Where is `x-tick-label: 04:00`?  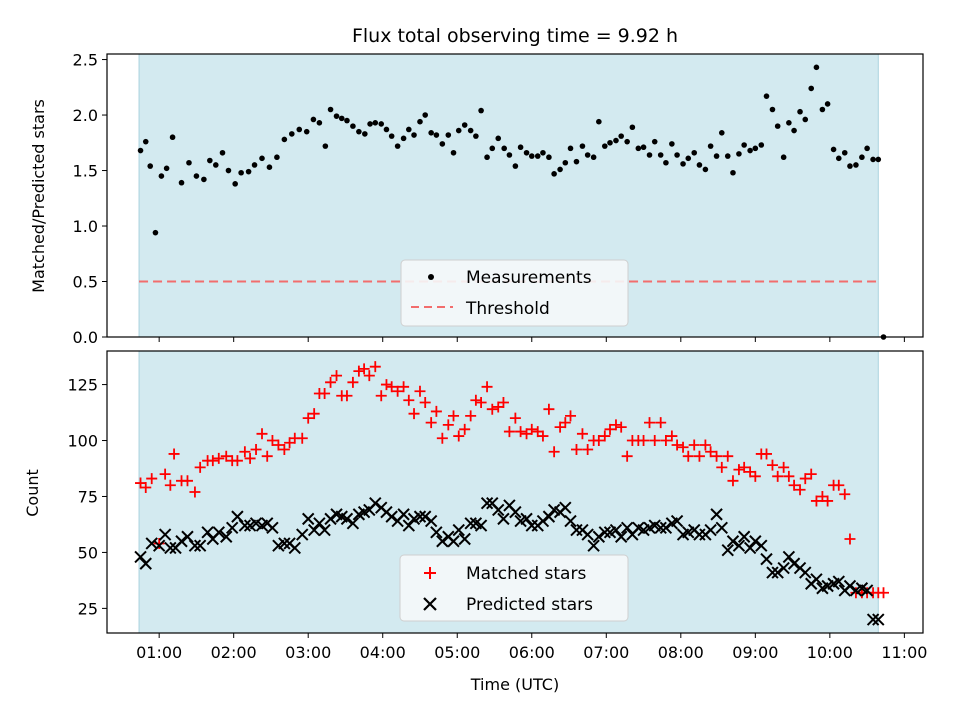 x-tick-label: 04:00 is located at coordinates (383, 652).